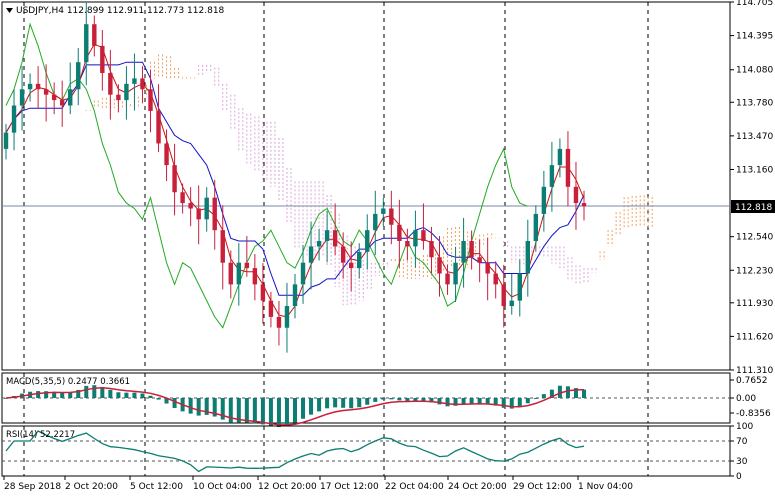  What do you see at coordinates (754, 238) in the screenshot?
I see `price-tick-label: 112.540` at bounding box center [754, 238].